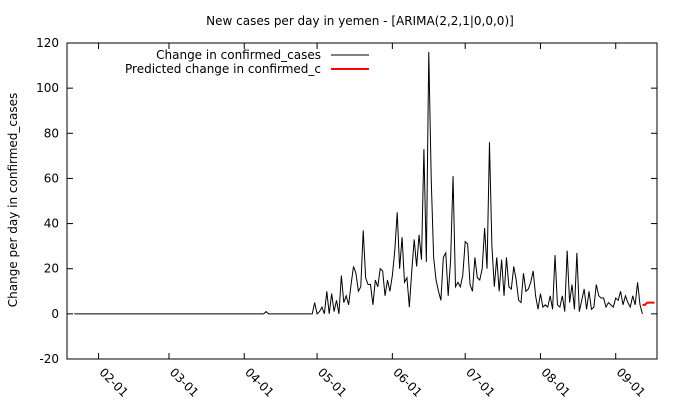 The height and width of the screenshot is (400, 680). Describe the element at coordinates (555, 382) in the screenshot. I see `x-tick-label: 08-01` at that location.